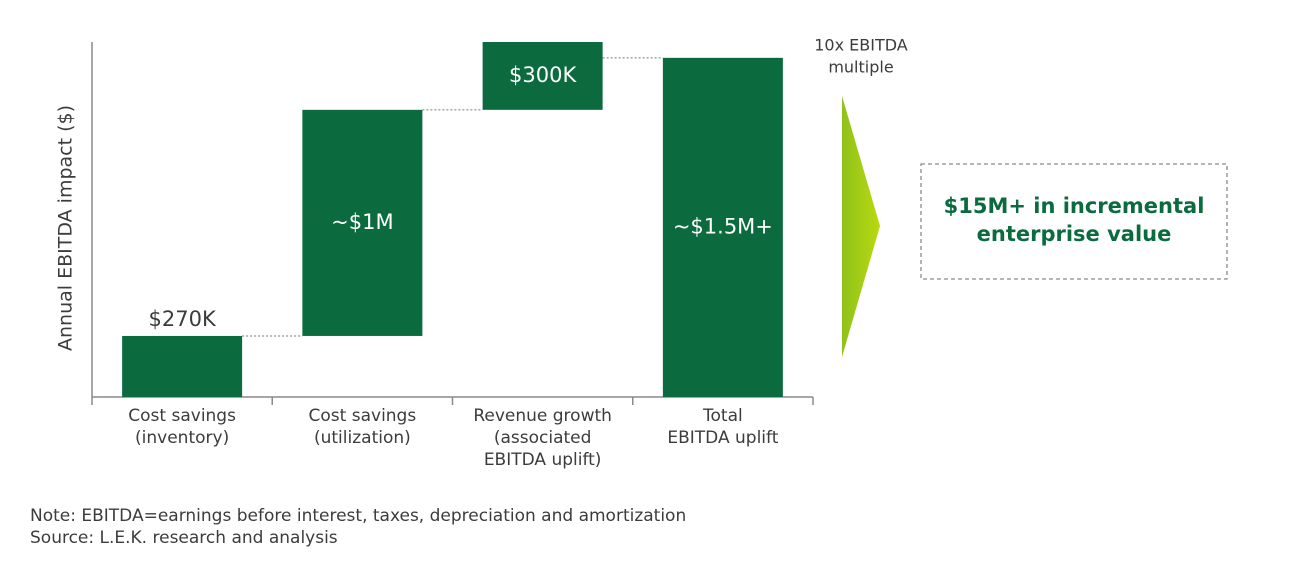 The width and height of the screenshot is (1300, 566). I want to click on value-label: ~$1.5M+, so click(723, 226).